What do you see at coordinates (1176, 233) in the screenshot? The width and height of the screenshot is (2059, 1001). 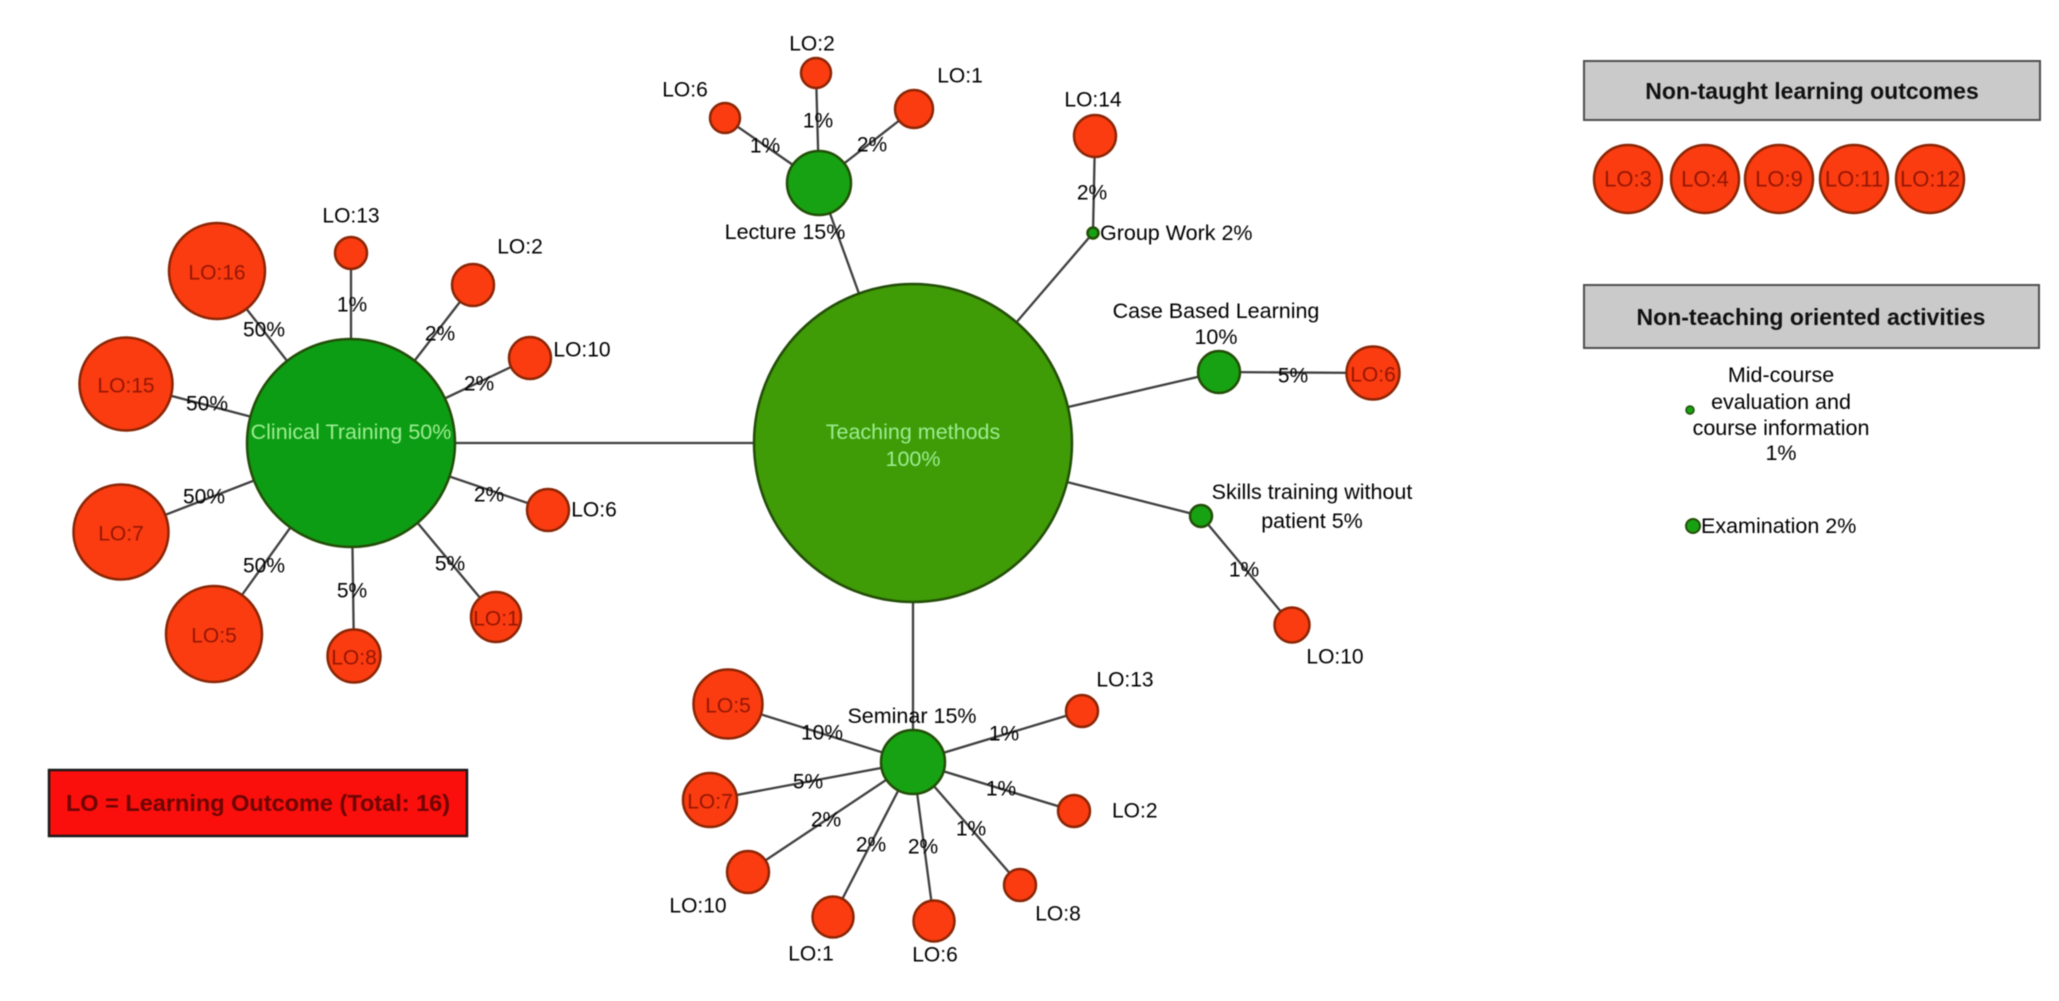 I see `svg-text: Group Work 2%` at bounding box center [1176, 233].